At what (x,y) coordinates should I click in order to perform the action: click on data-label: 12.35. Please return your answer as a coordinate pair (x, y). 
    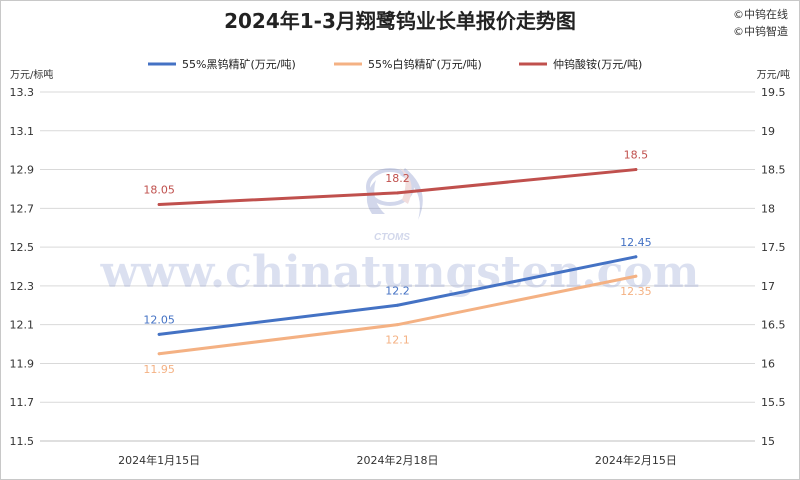
    Looking at the image, I should click on (636, 291).